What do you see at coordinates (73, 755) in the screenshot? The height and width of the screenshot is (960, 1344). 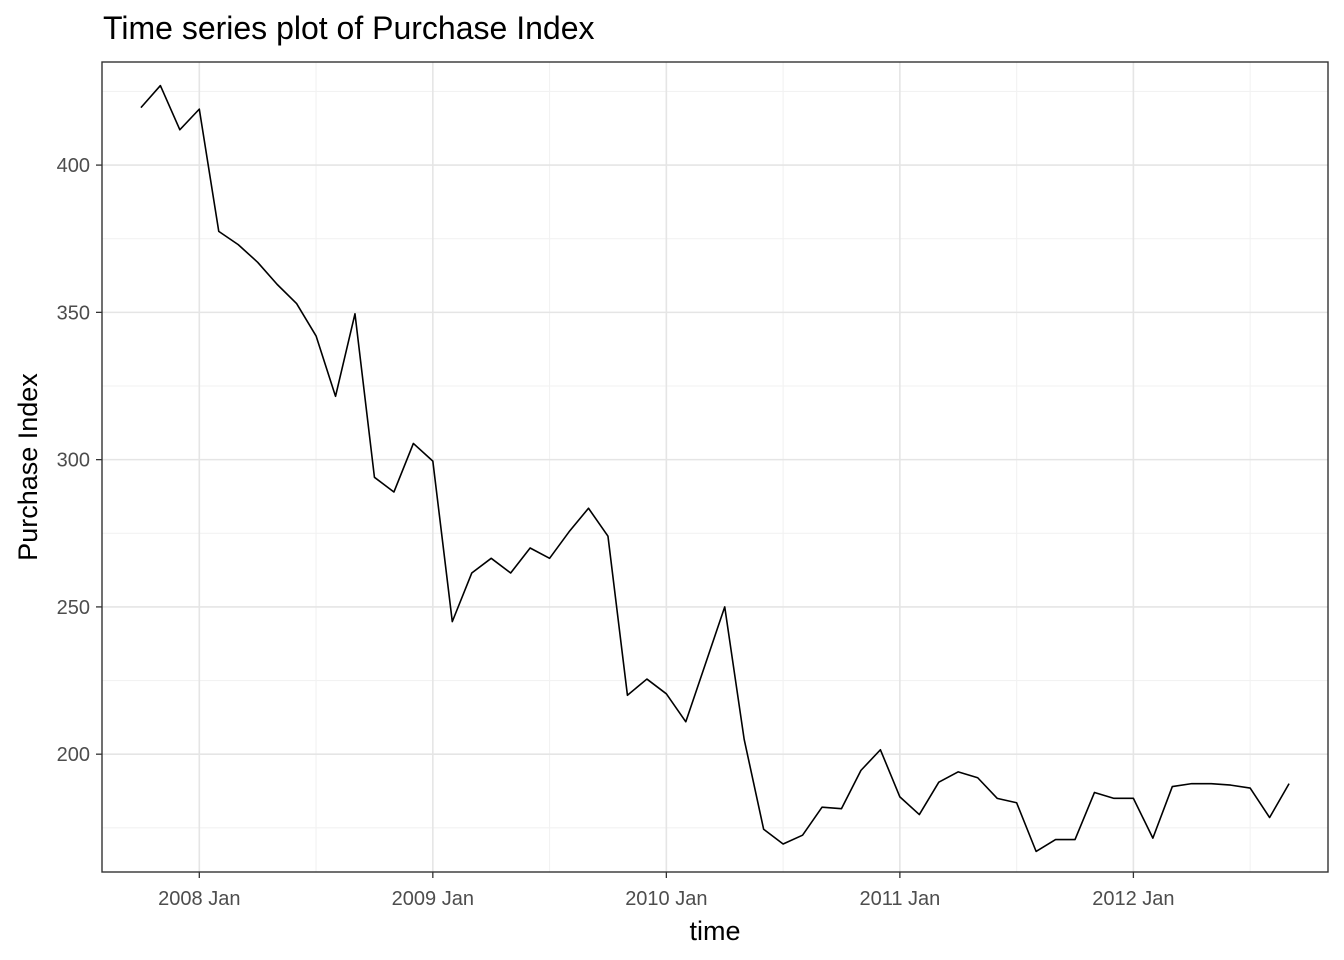 I see `y-tick-label: 200` at bounding box center [73, 755].